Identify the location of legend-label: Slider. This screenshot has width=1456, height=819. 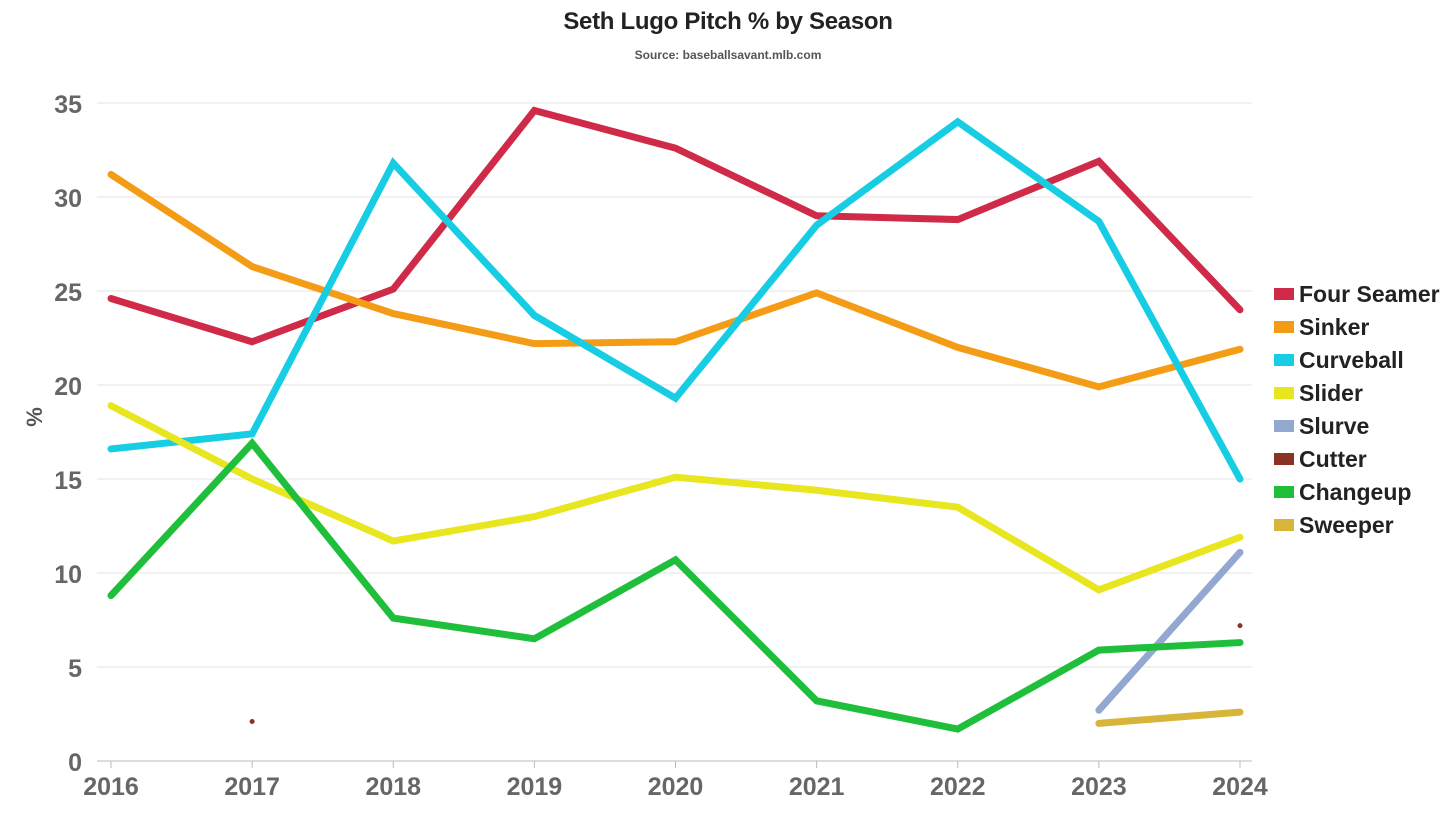
(1331, 393).